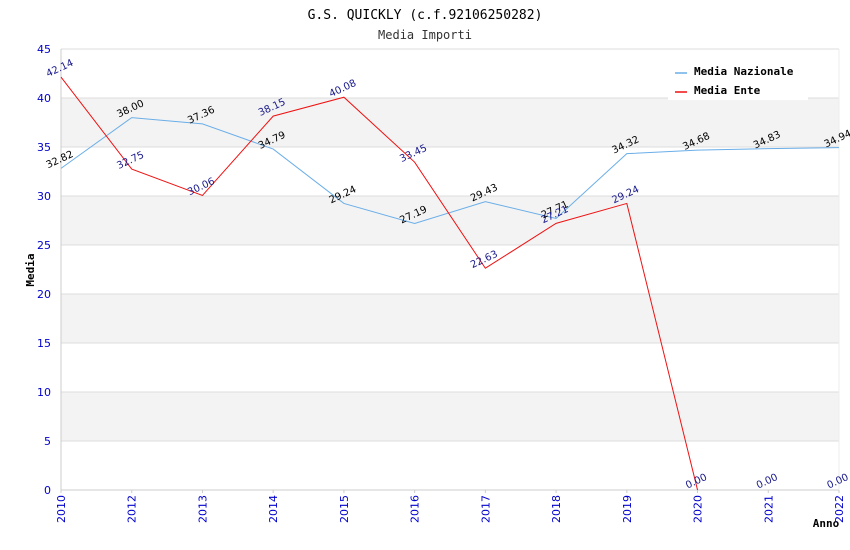 The height and width of the screenshot is (550, 850). I want to click on legend: Media Nazionale Media Ente, so click(738, 80).